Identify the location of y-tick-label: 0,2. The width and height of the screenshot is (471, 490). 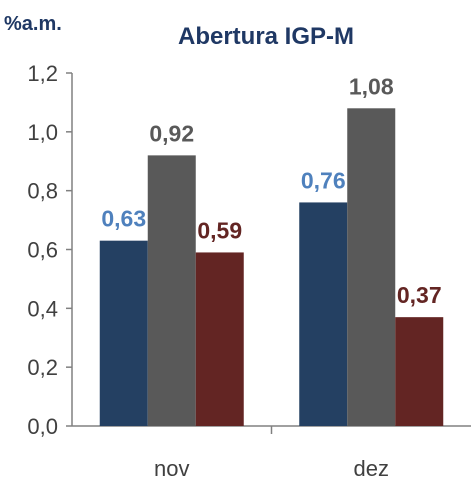
(42, 367).